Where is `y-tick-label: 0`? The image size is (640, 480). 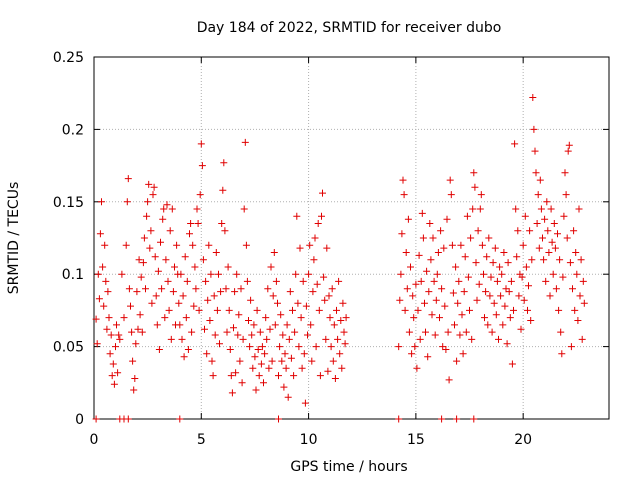 y-tick-label: 0 is located at coordinates (79, 420).